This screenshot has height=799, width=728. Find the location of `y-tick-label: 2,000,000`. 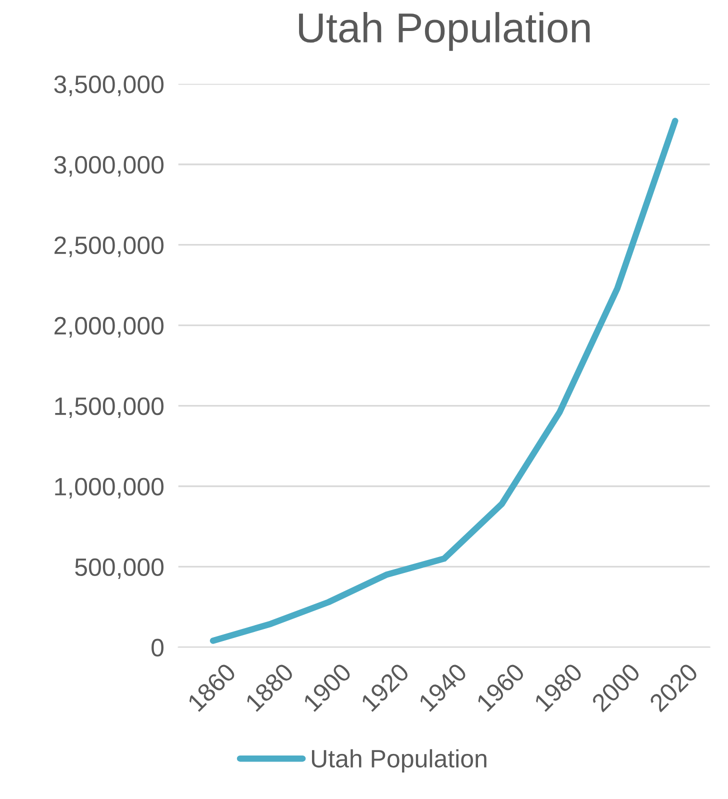

y-tick-label: 2,000,000 is located at coordinates (109, 327).